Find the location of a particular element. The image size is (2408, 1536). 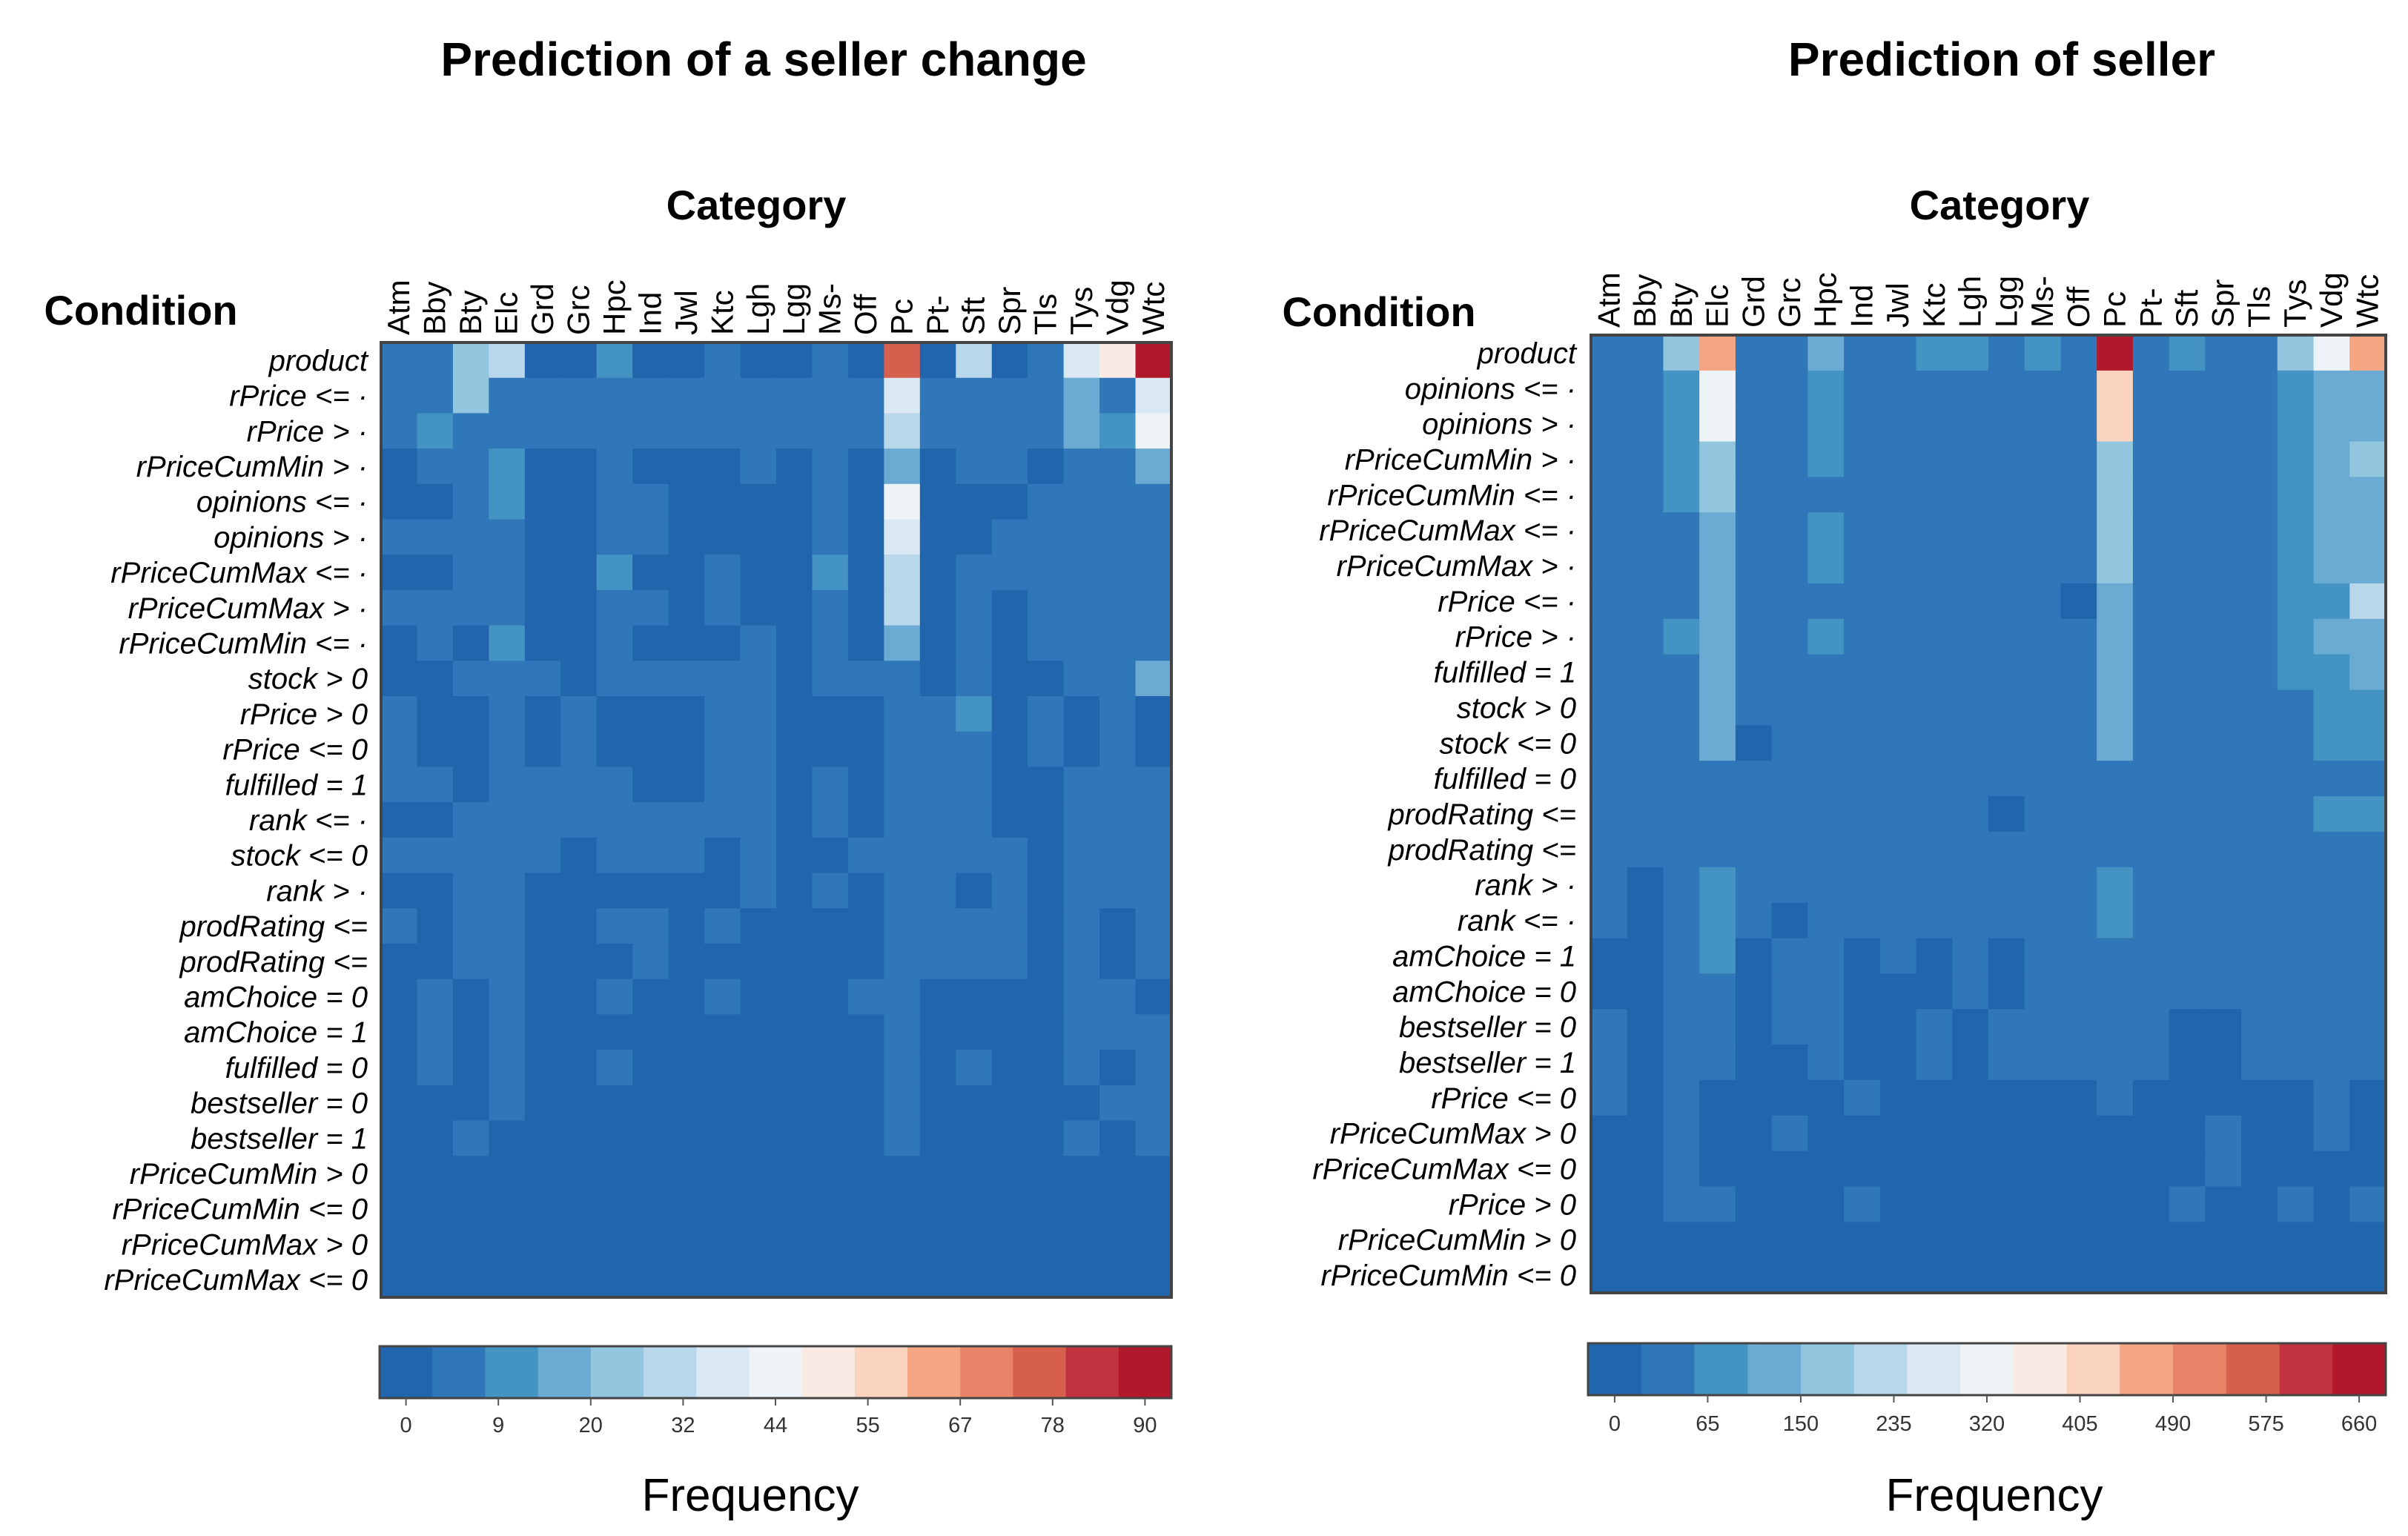

color-legend: 0 65 150 235 320 405 490 575 660 is located at coordinates (1987, 1389).